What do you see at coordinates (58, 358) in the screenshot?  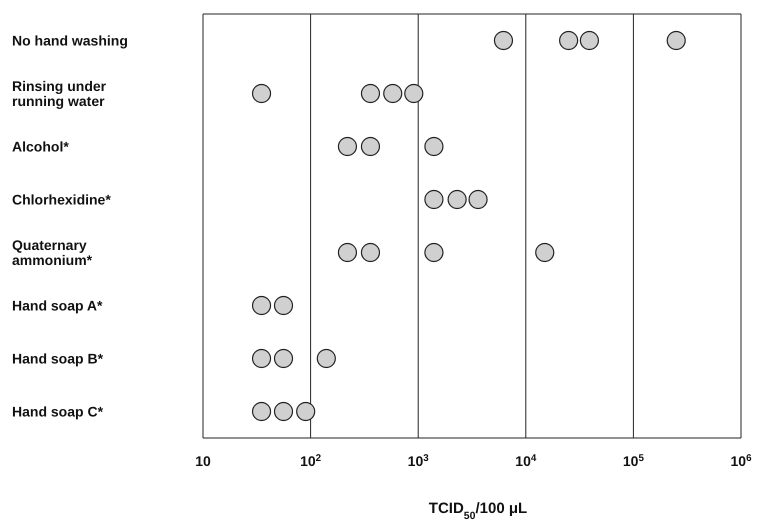 I see `y-tick-label: Hand soap B*` at bounding box center [58, 358].